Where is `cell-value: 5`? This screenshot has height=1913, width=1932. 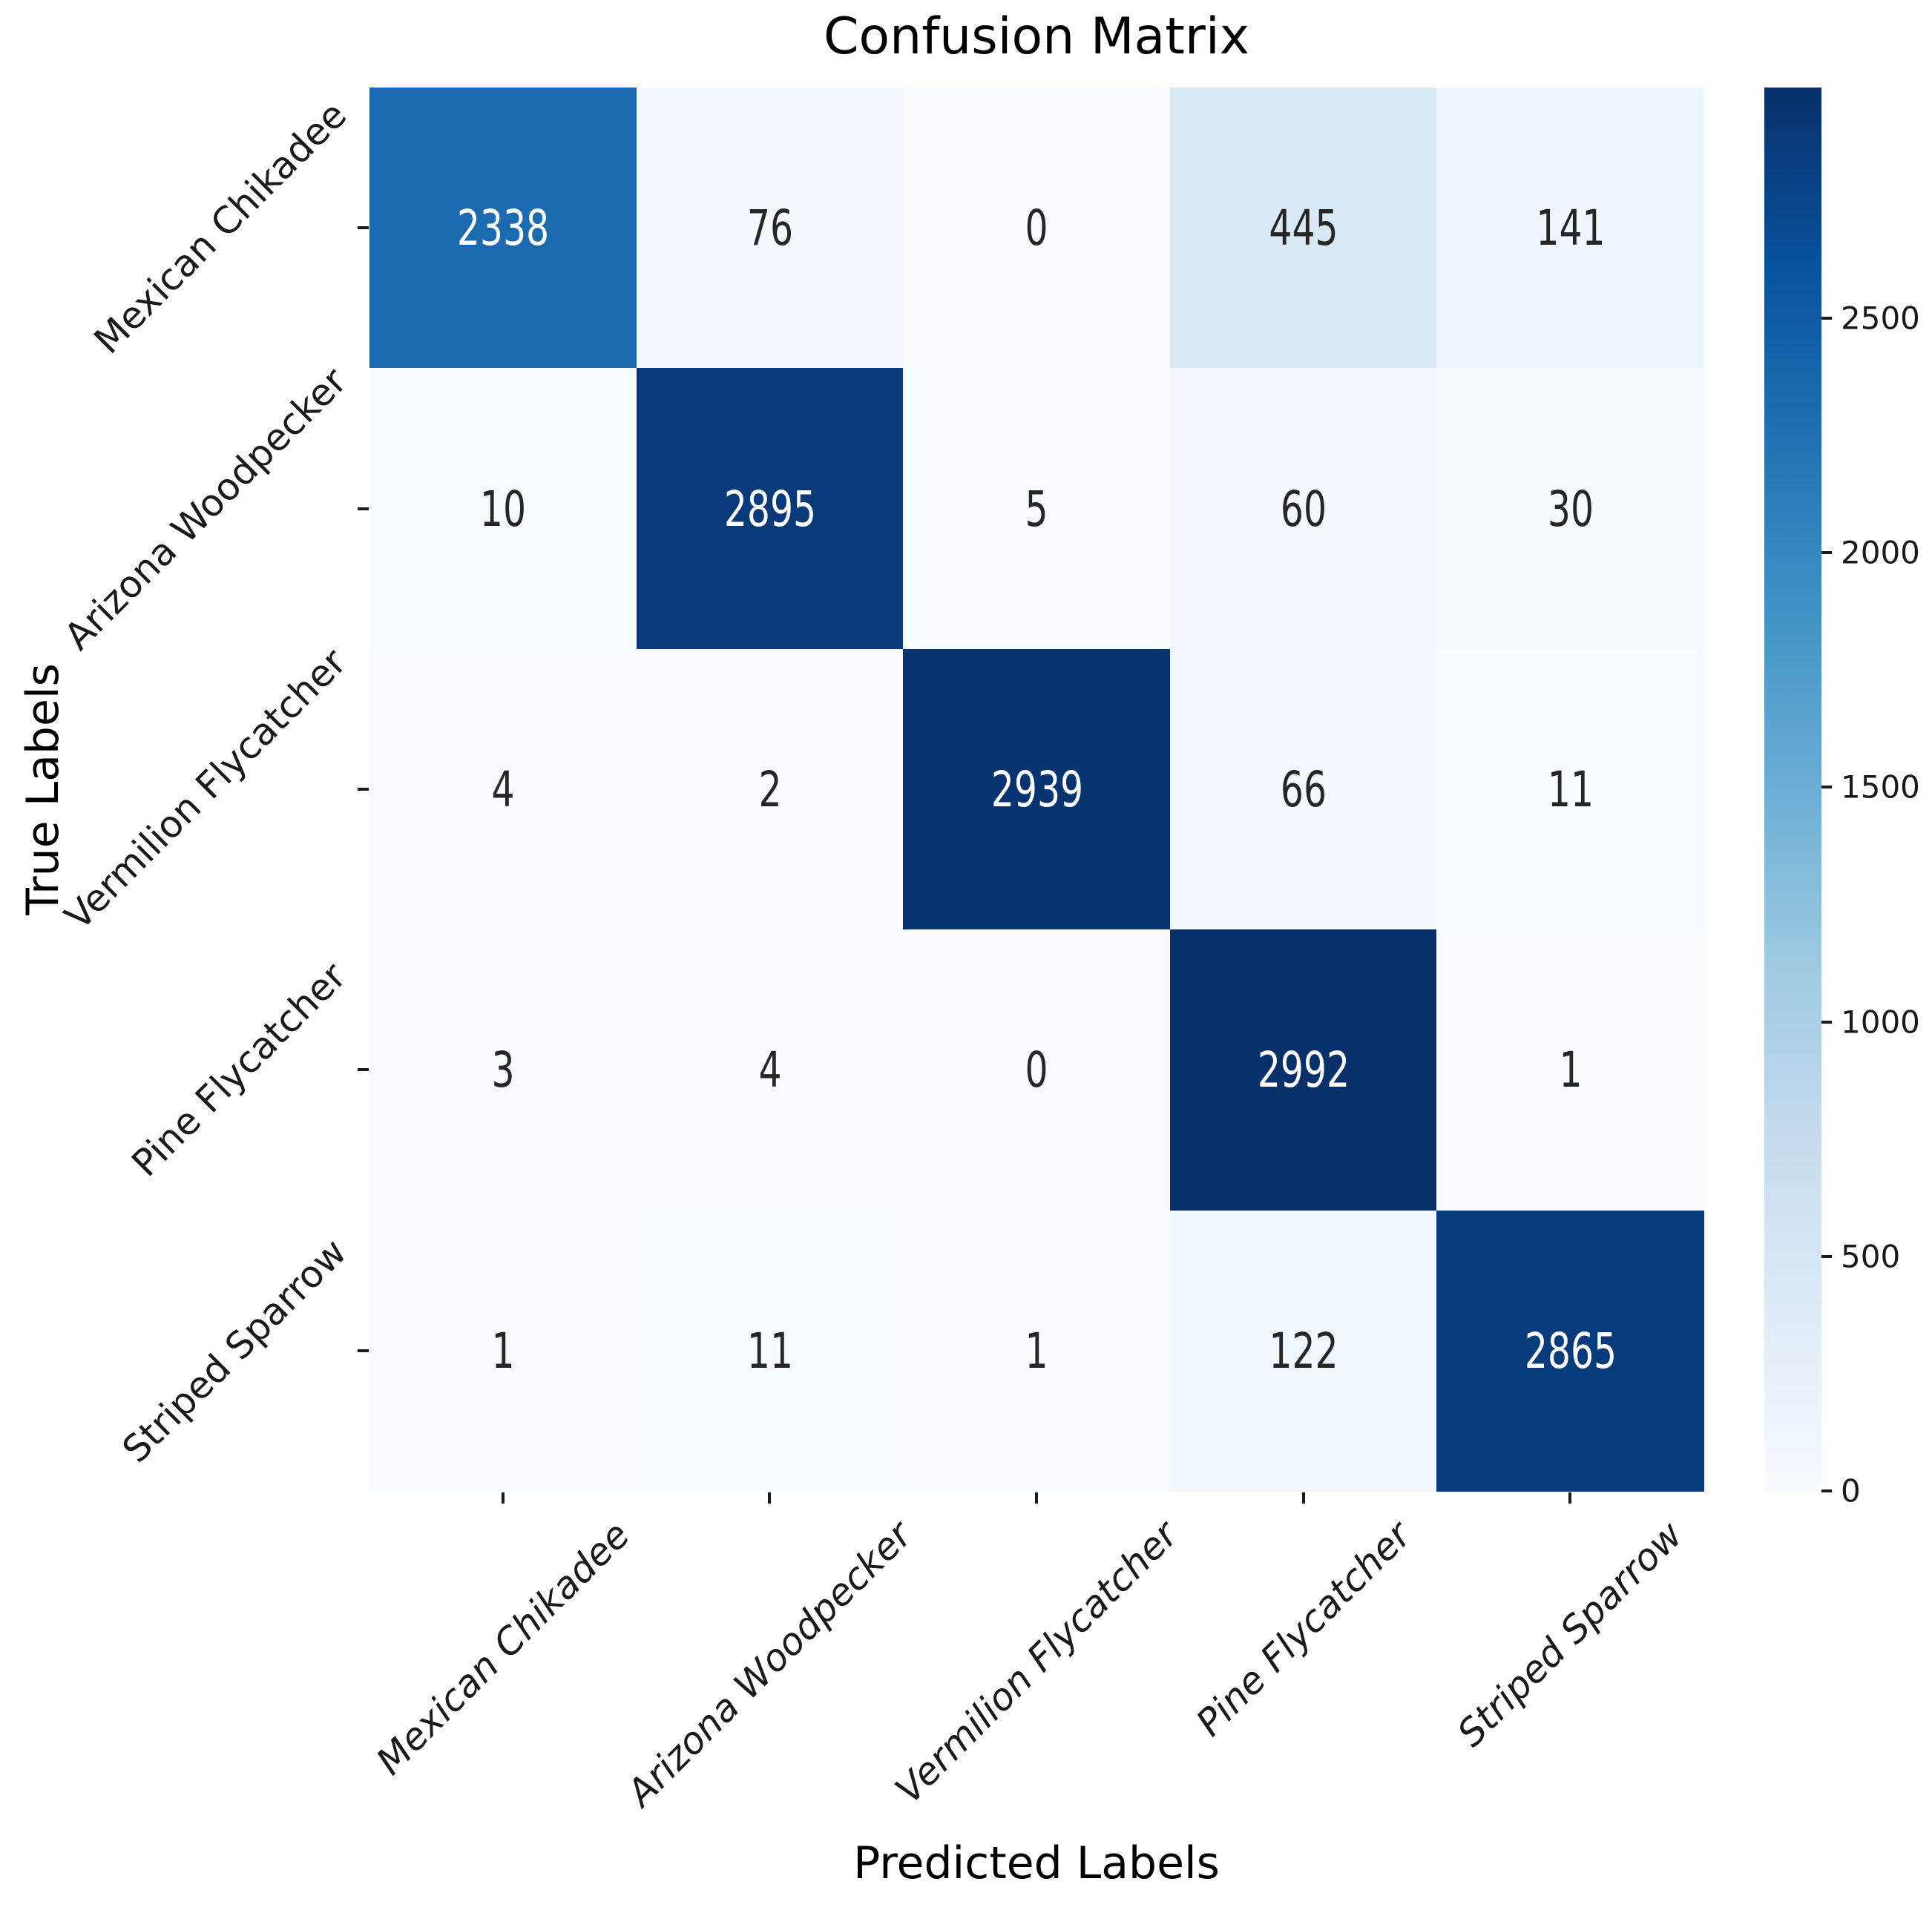 cell-value: 5 is located at coordinates (1037, 509).